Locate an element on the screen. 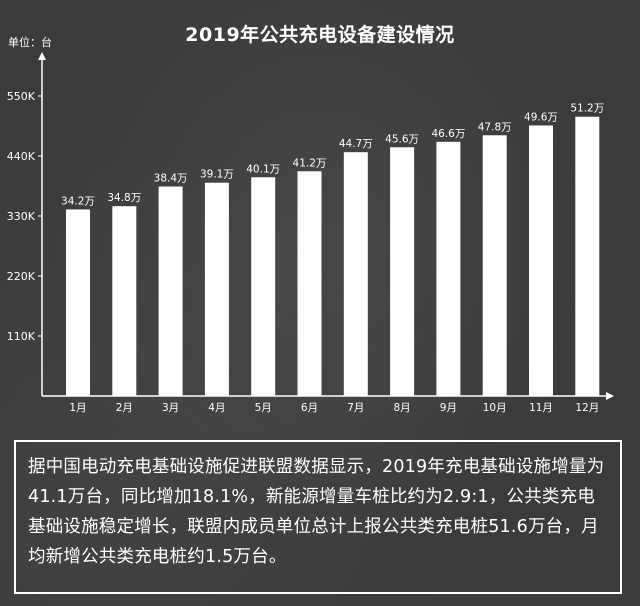  data-label: 41.2万 is located at coordinates (310, 163).